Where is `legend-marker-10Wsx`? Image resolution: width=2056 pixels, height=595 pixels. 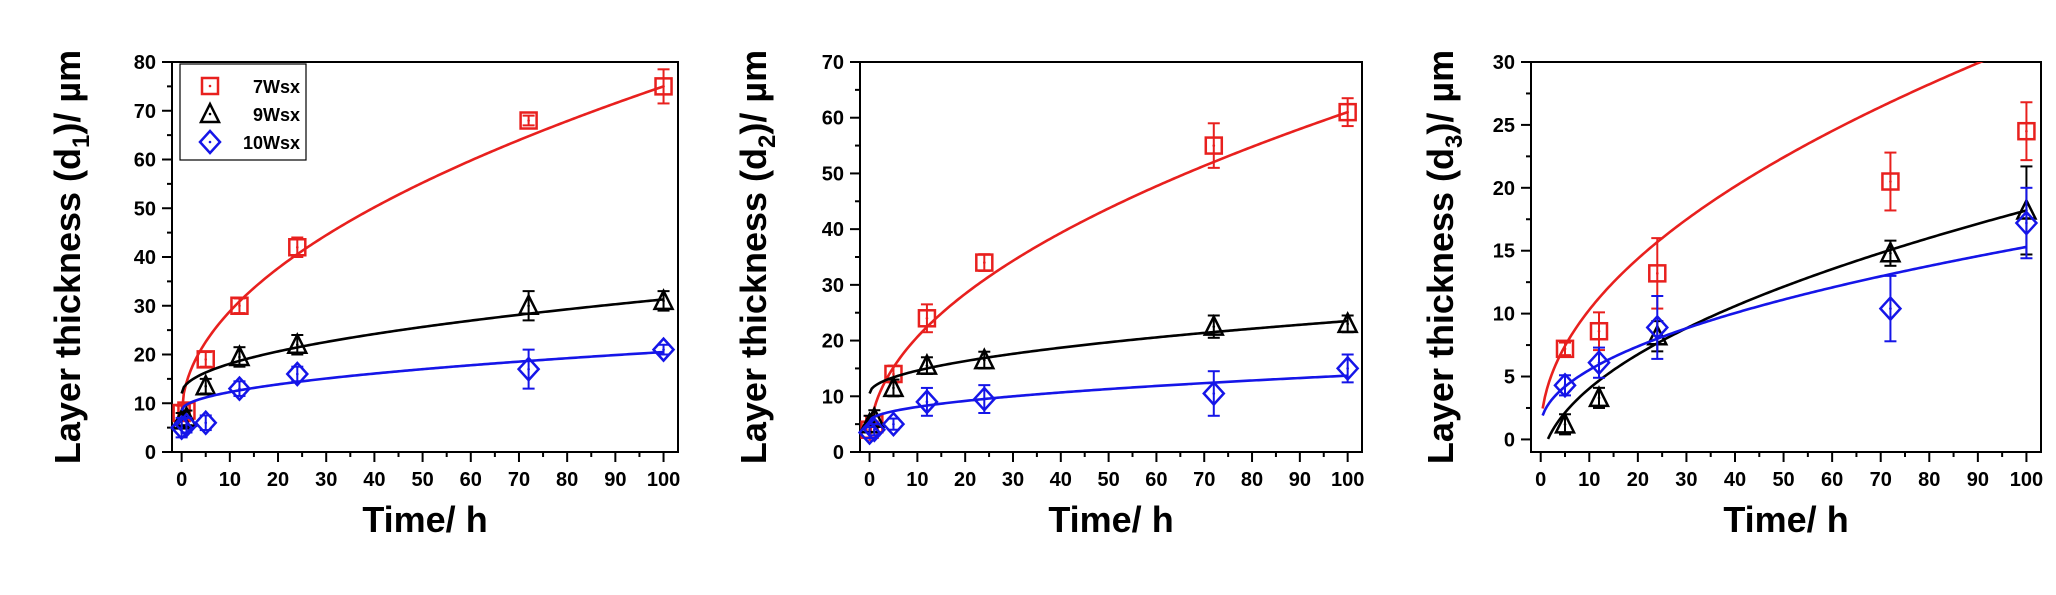 legend-marker-10Wsx is located at coordinates (210, 142).